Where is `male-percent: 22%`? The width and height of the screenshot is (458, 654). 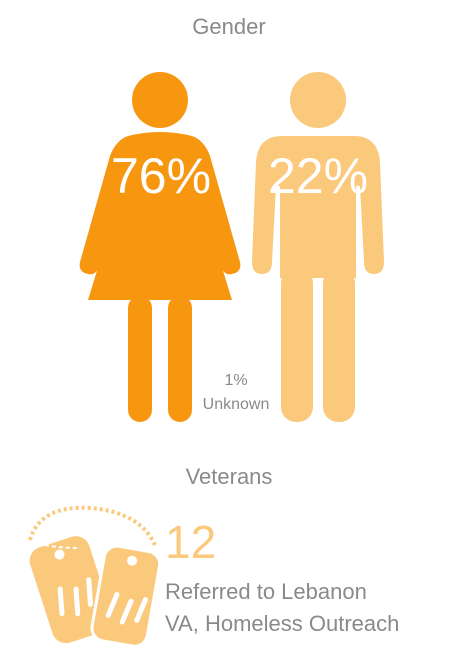 male-percent: 22% is located at coordinates (318, 176).